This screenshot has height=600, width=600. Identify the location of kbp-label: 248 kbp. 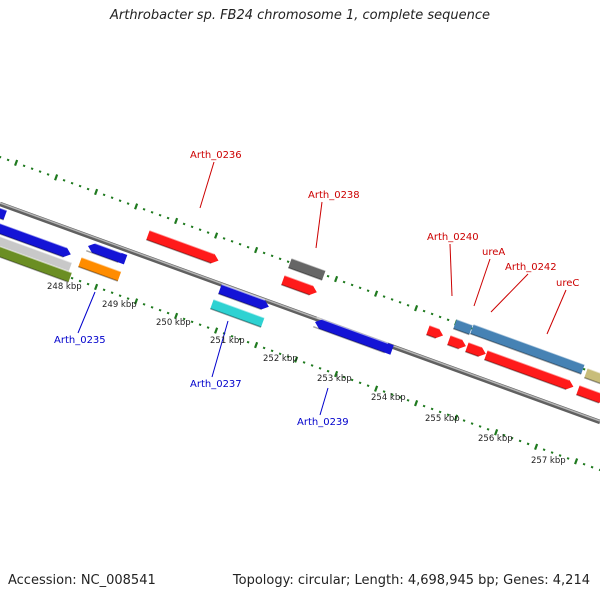
(64, 287).